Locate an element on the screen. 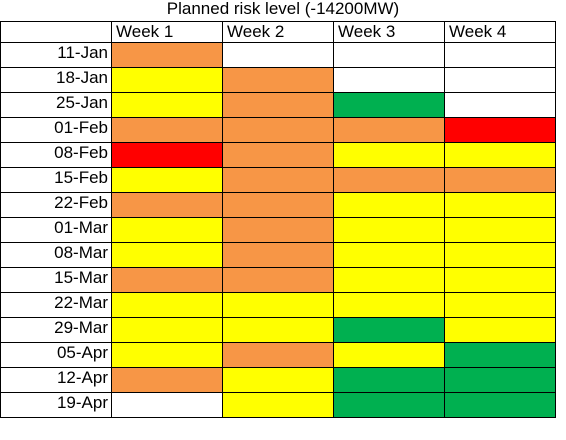 The width and height of the screenshot is (566, 440). column-header: Week 1 is located at coordinates (167, 32).